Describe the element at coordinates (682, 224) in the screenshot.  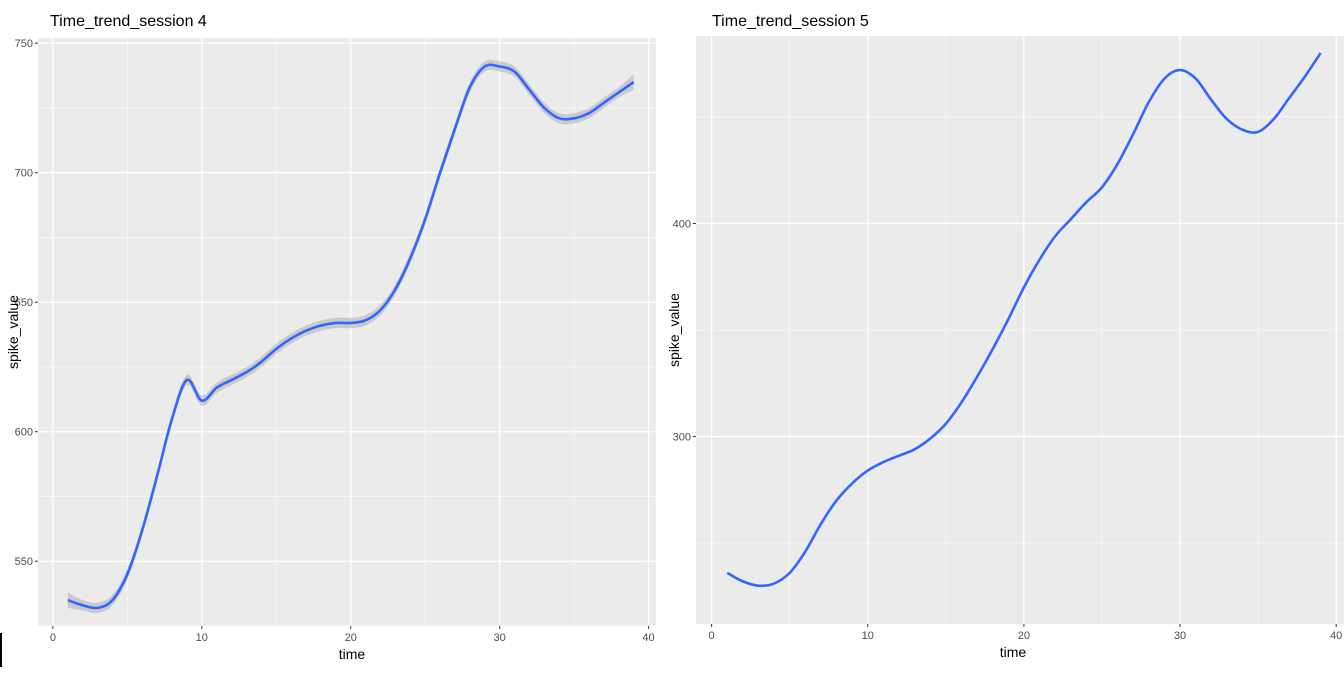
I see `y-tick-label: 400` at that location.